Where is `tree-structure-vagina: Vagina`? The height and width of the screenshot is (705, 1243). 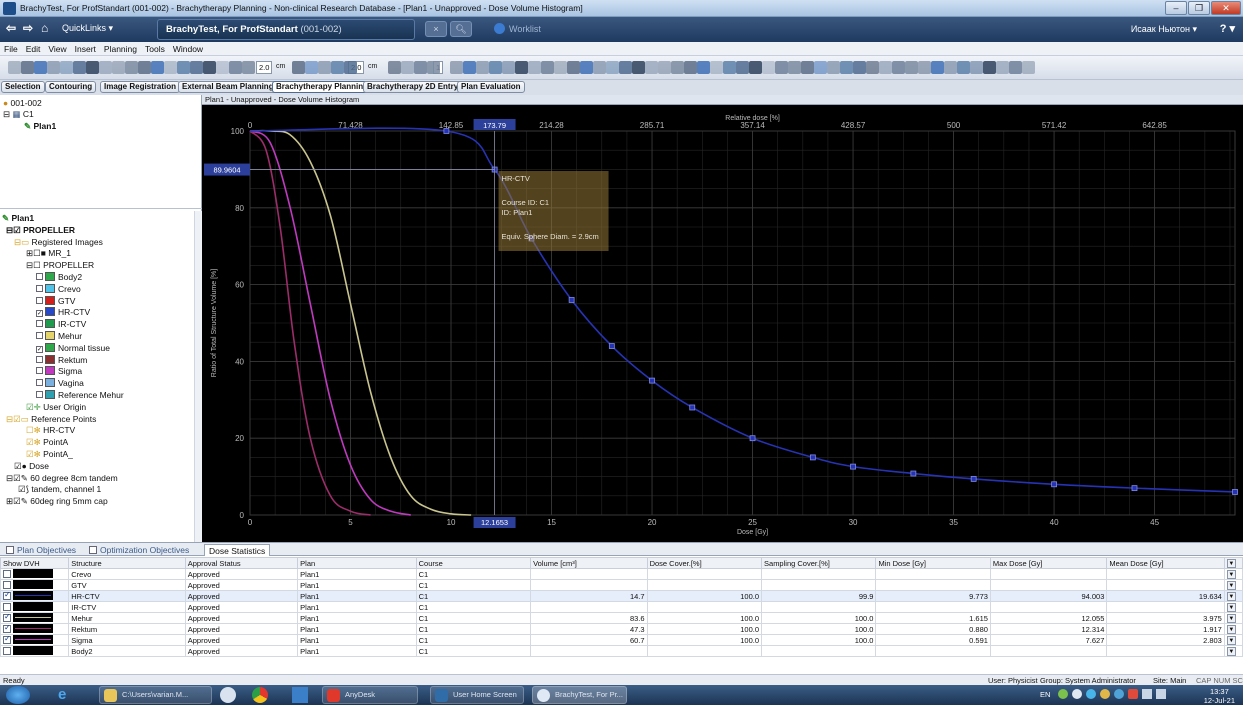 tree-structure-vagina: Vagina is located at coordinates (60, 383).